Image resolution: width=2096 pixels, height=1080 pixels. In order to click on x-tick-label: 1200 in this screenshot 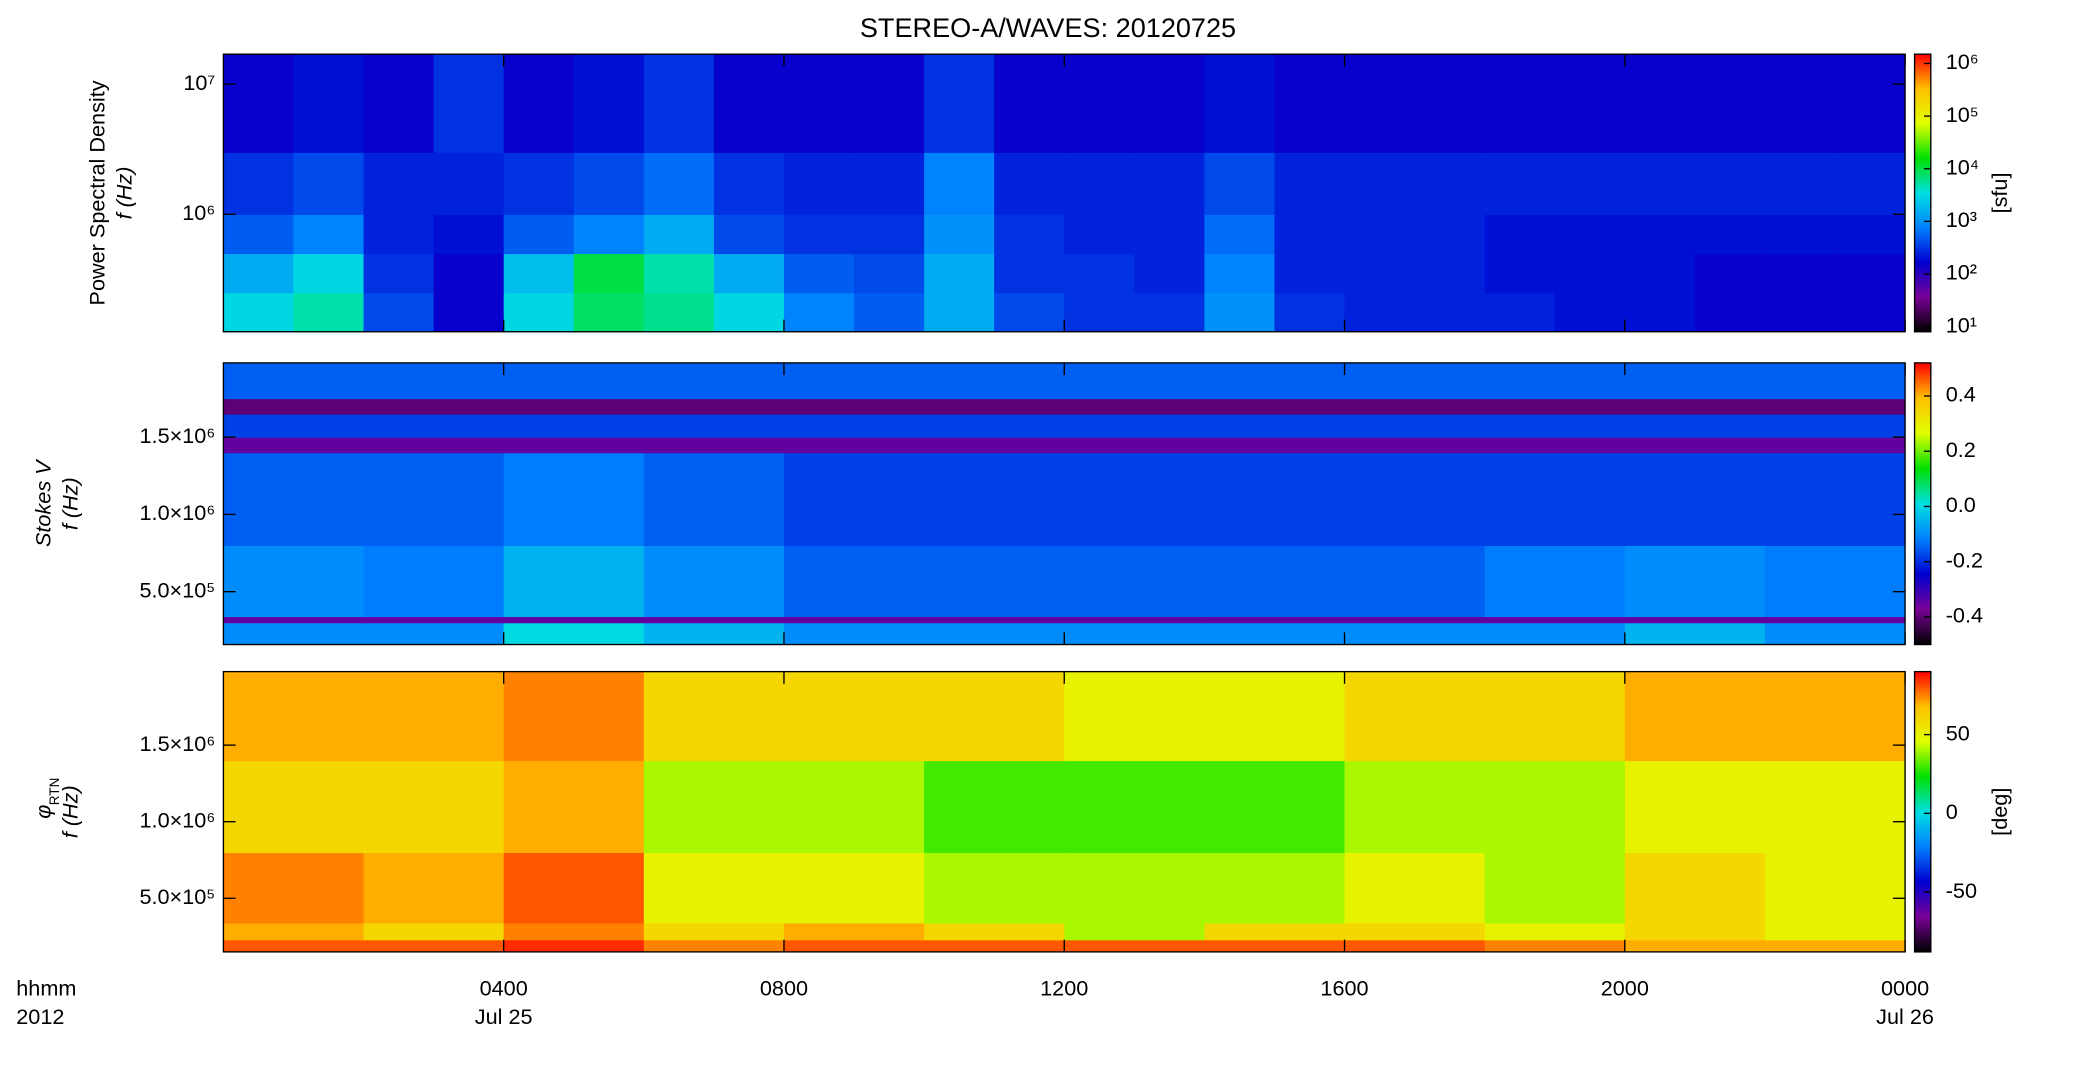, I will do `click(1064, 988)`.